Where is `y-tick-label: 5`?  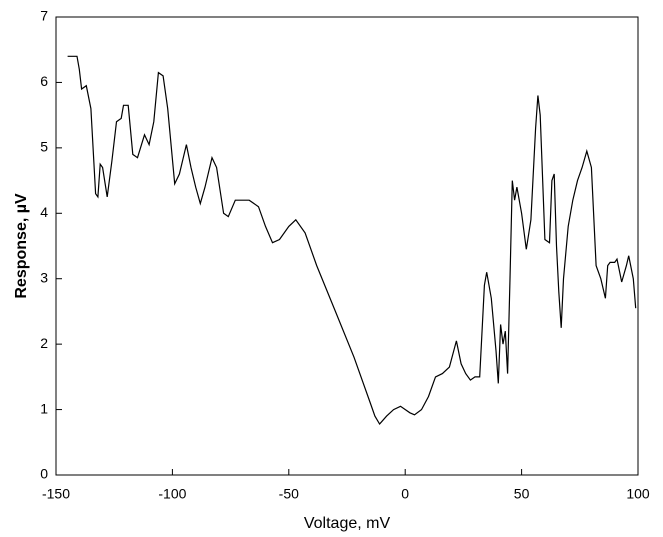 y-tick-label: 5 is located at coordinates (44, 147).